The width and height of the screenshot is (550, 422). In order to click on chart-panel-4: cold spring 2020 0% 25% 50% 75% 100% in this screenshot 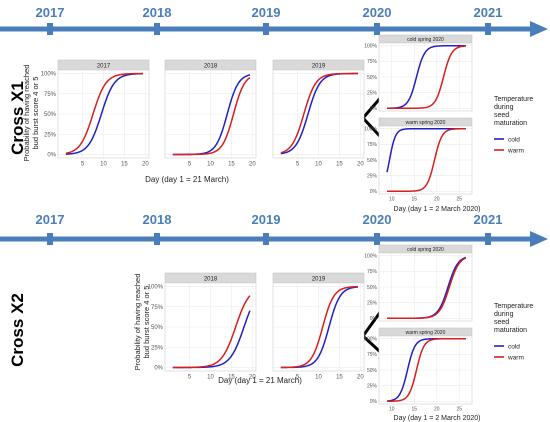, I will do `click(418, 73)`.